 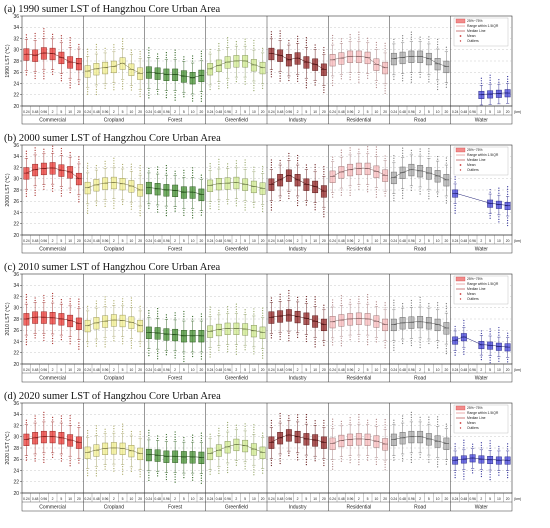 What do you see at coordinates (210, 370) in the screenshot?
I see `p2-distance-tick-label: 0.24` at bounding box center [210, 370].